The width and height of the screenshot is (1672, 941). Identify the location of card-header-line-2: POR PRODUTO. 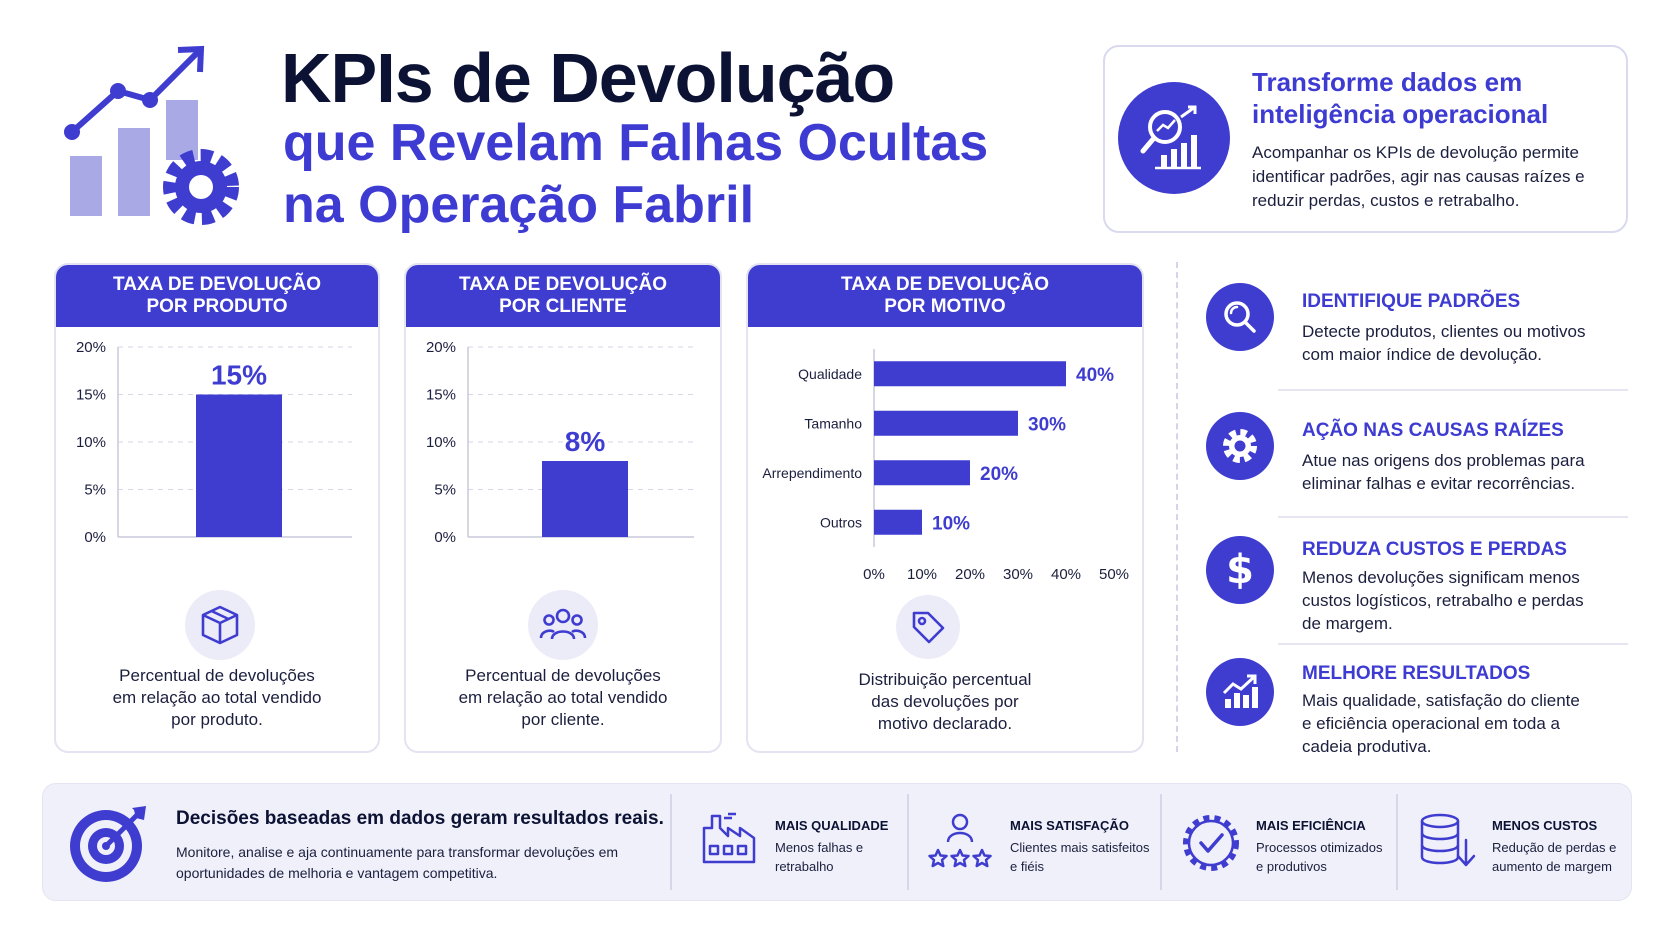
(217, 306).